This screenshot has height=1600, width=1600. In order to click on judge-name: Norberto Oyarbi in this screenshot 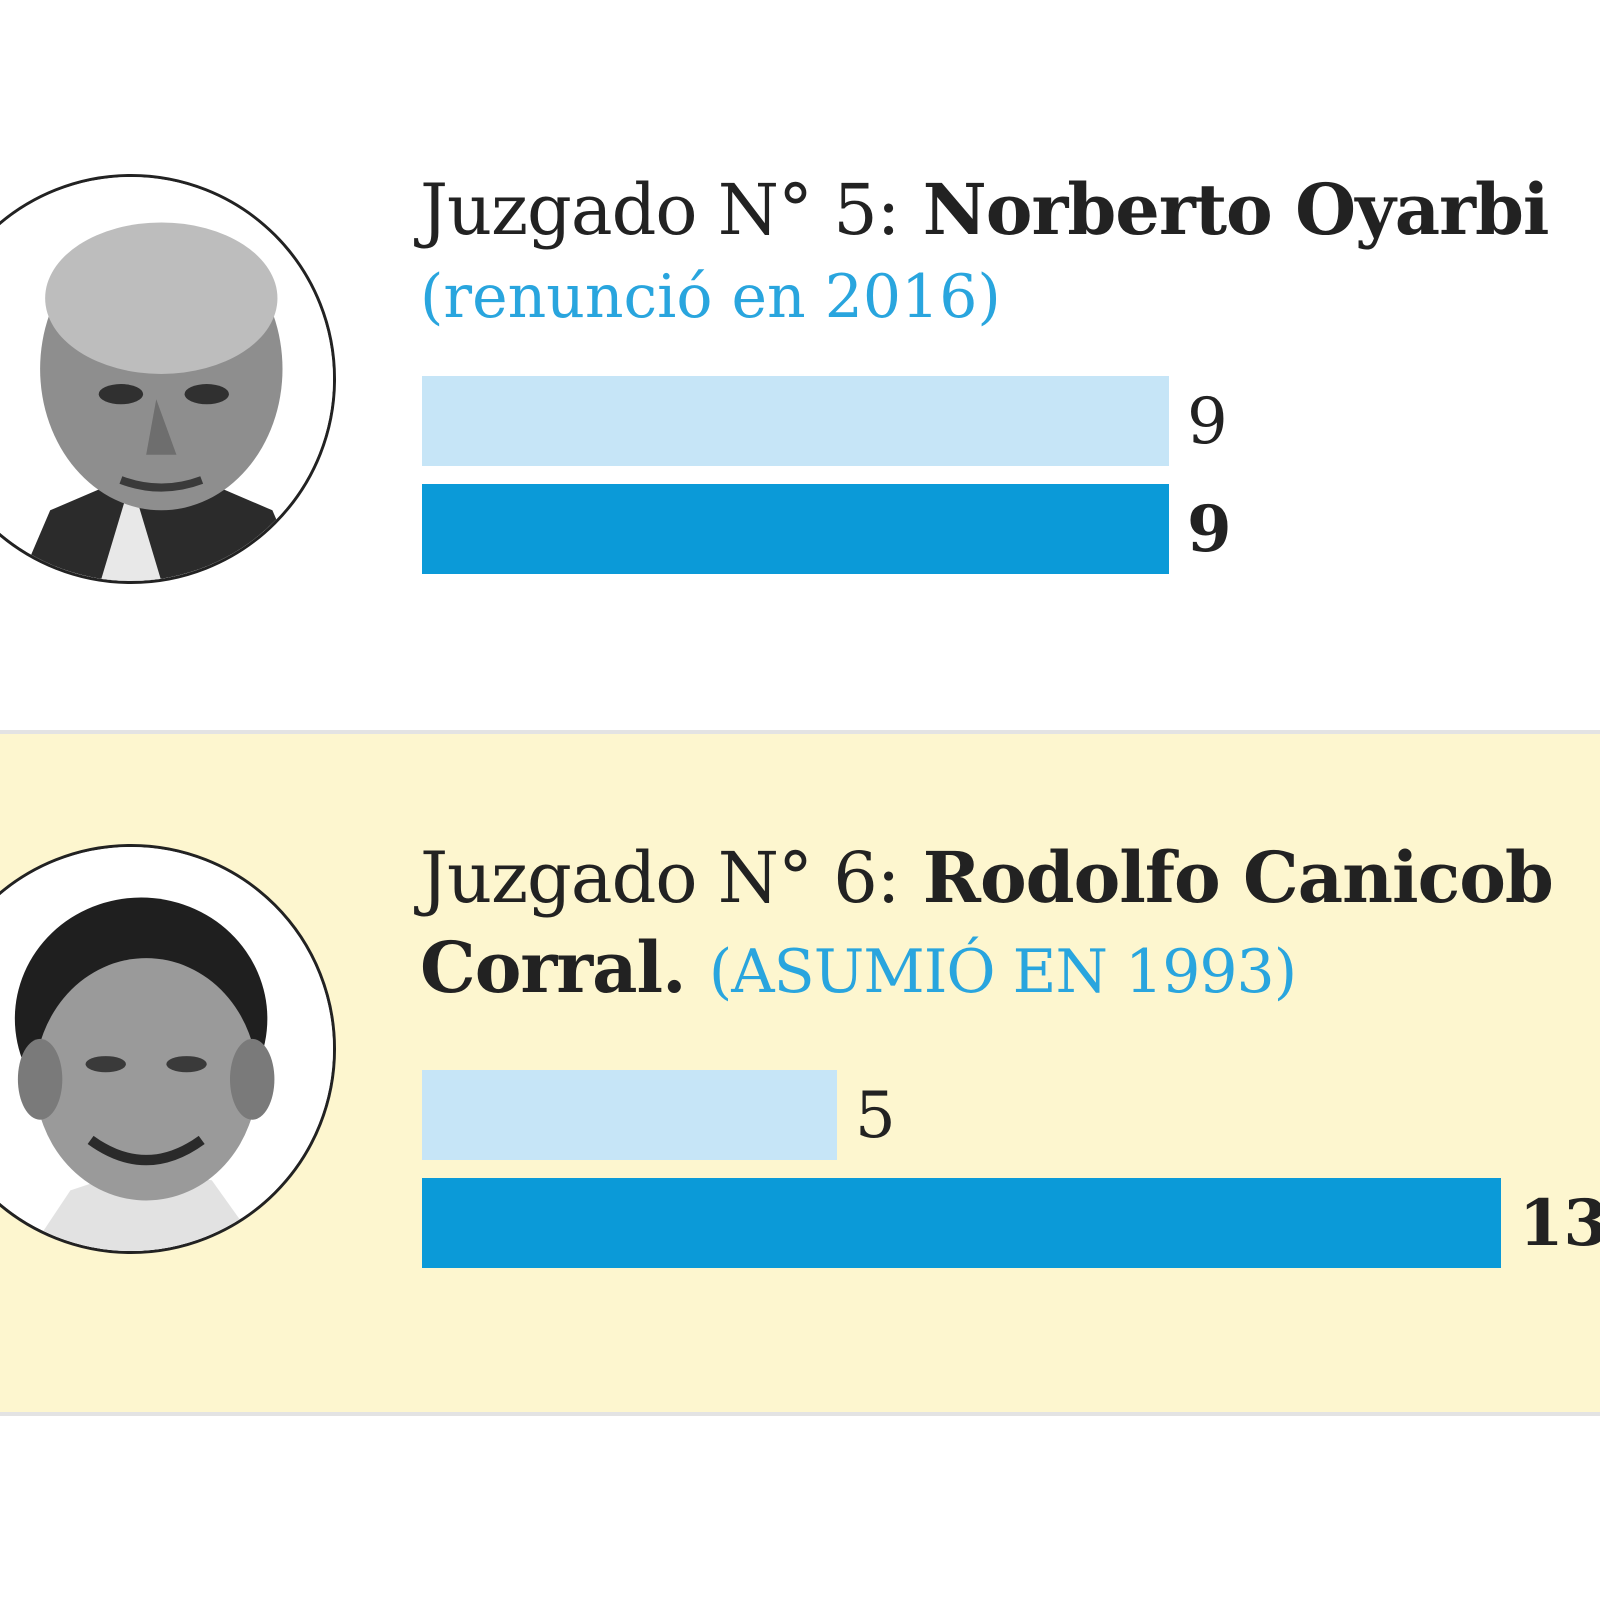, I will do `click(1236, 209)`.